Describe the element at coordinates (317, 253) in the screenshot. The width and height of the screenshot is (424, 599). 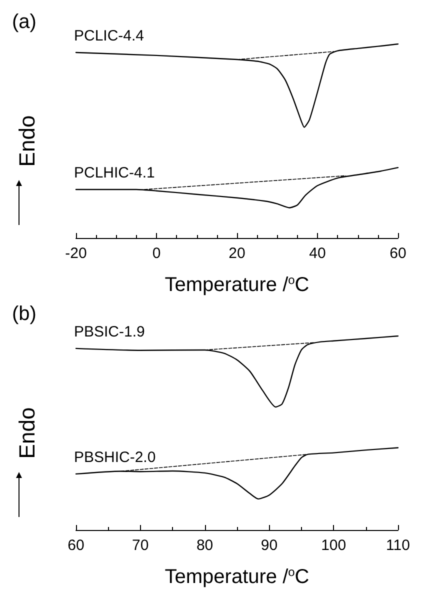
I see `x-tick-label: 40` at that location.